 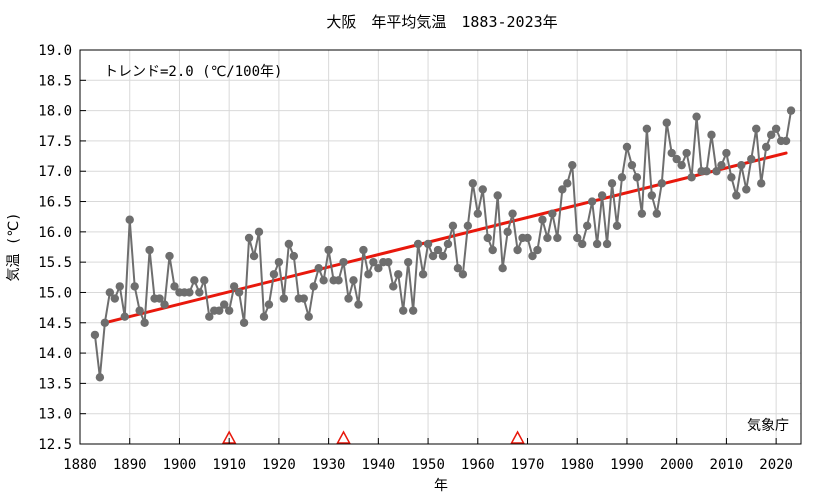 I want to click on y-tick-label: 16.5, so click(x=55, y=203).